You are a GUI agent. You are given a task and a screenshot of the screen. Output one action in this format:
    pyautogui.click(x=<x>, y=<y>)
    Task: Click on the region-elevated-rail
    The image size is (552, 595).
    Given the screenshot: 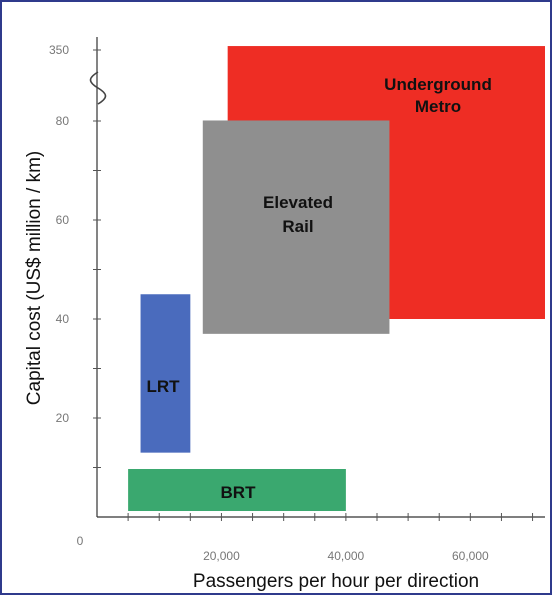 What is the action you would take?
    pyautogui.click(x=296, y=227)
    